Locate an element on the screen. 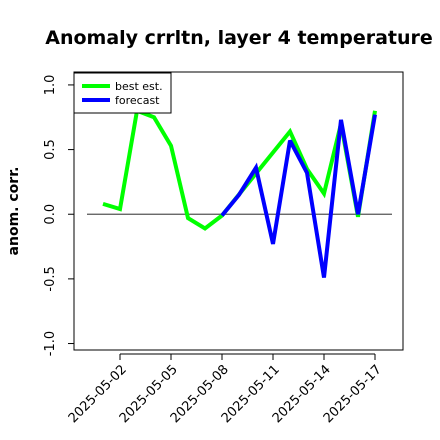 This screenshot has width=440, height=440. y-tick-label: 0.0 is located at coordinates (50, 214).